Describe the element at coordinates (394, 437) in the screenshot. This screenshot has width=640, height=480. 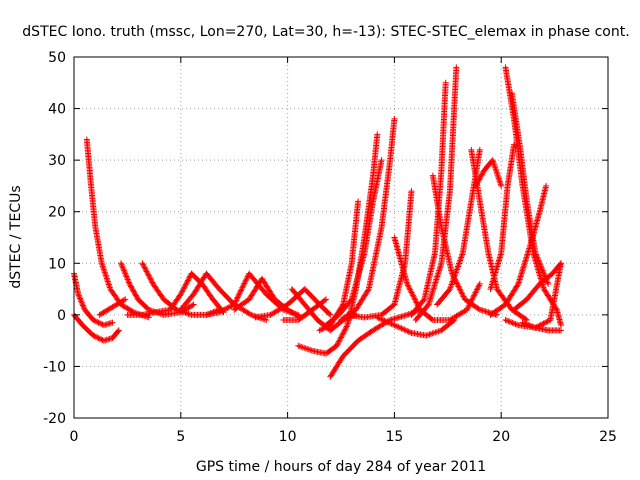
I see `x-tick-label: 15` at that location.